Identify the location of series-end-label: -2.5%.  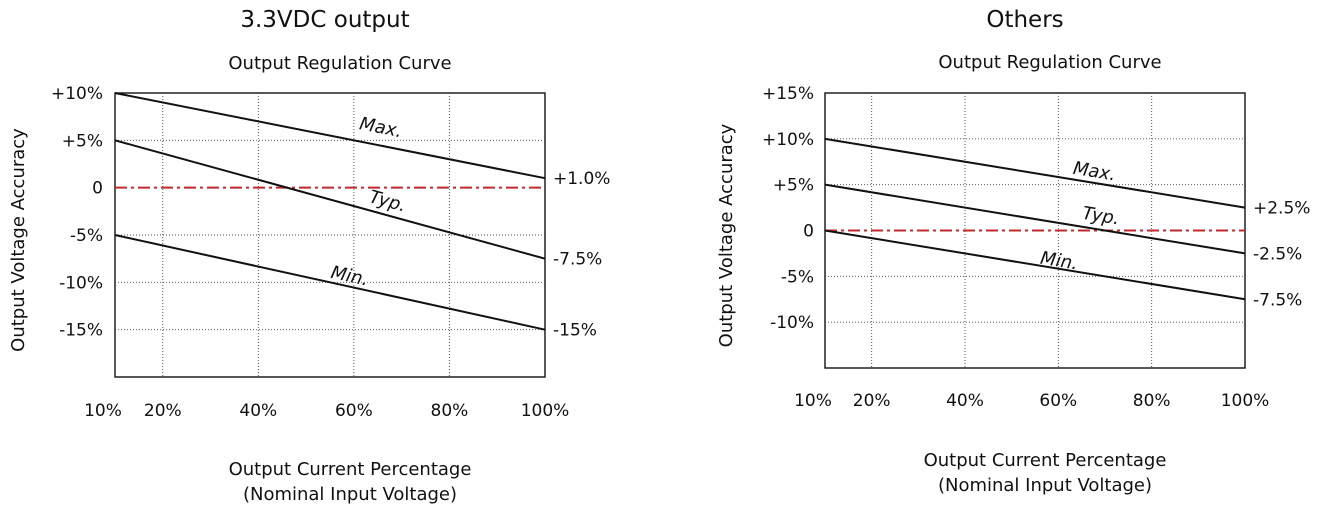
(1277, 254).